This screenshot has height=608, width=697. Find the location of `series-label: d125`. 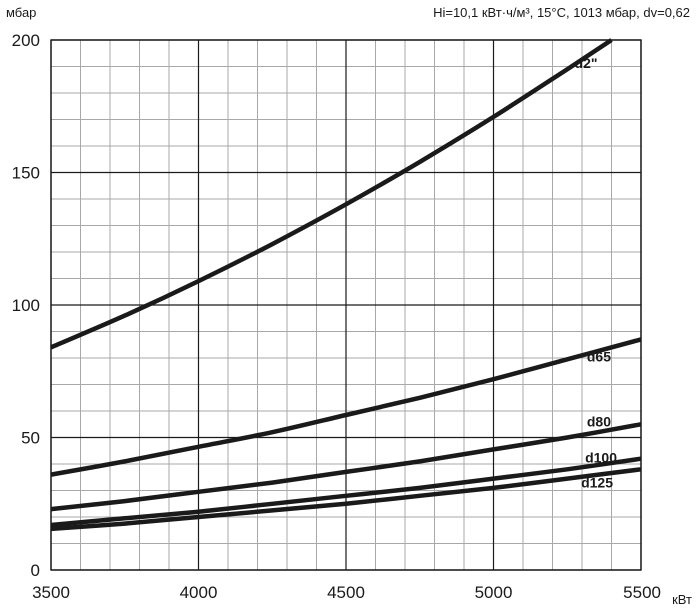

series-label: d125 is located at coordinates (597, 482).